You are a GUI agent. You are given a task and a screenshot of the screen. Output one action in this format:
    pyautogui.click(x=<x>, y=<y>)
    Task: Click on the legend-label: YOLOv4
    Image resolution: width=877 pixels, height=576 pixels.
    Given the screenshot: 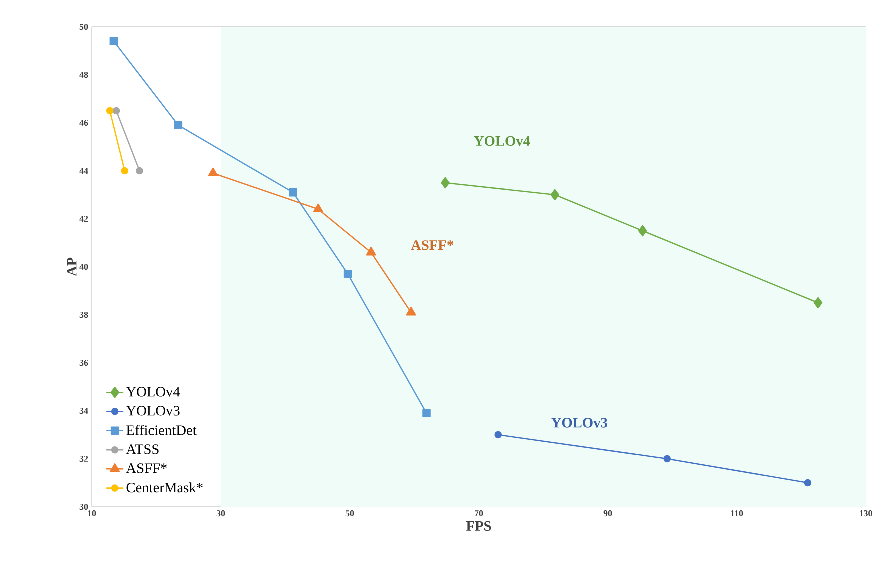 What is the action you would take?
    pyautogui.click(x=153, y=392)
    